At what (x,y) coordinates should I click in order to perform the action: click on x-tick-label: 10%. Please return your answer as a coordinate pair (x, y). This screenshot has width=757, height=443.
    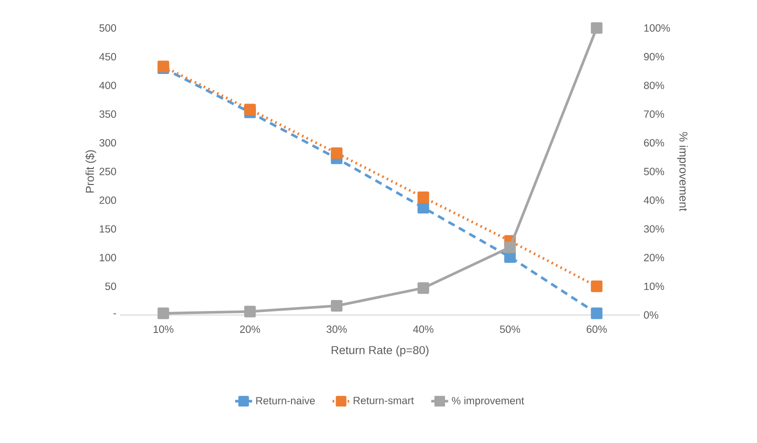
    Looking at the image, I should click on (164, 329).